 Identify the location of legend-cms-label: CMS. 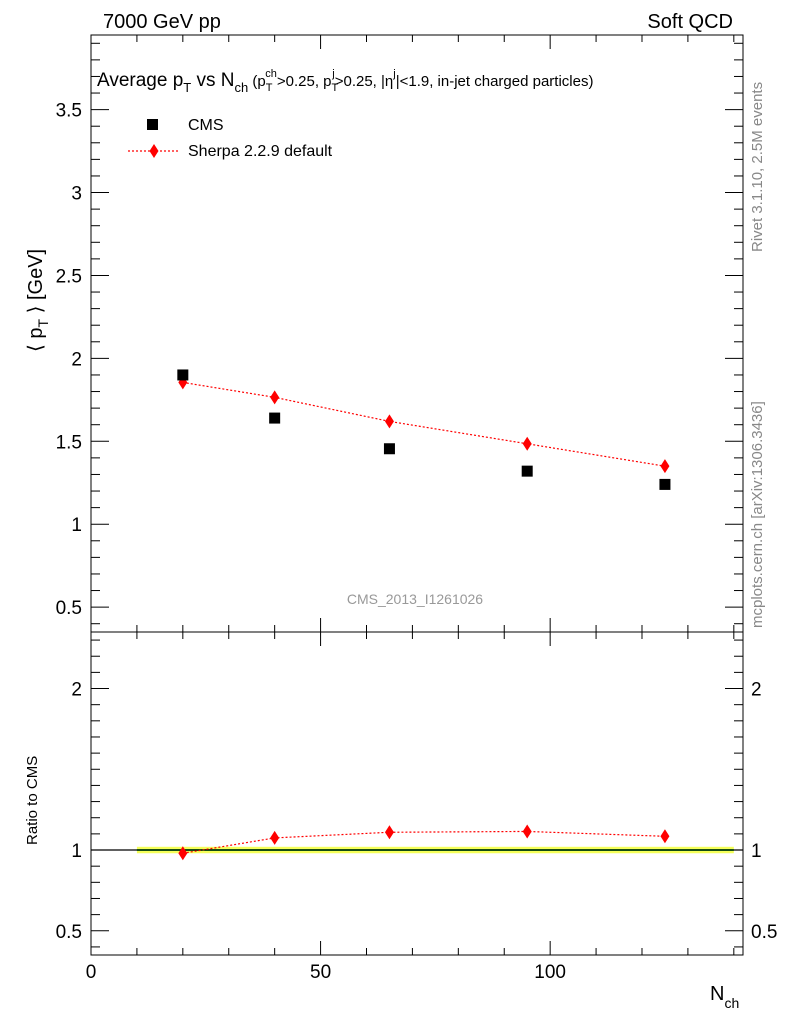
(206, 125).